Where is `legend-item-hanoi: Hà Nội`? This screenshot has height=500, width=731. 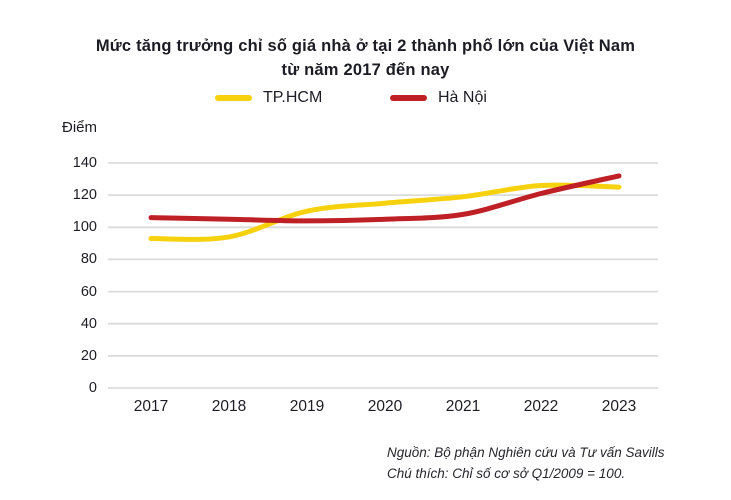 legend-item-hanoi: Hà Nội is located at coordinates (438, 98).